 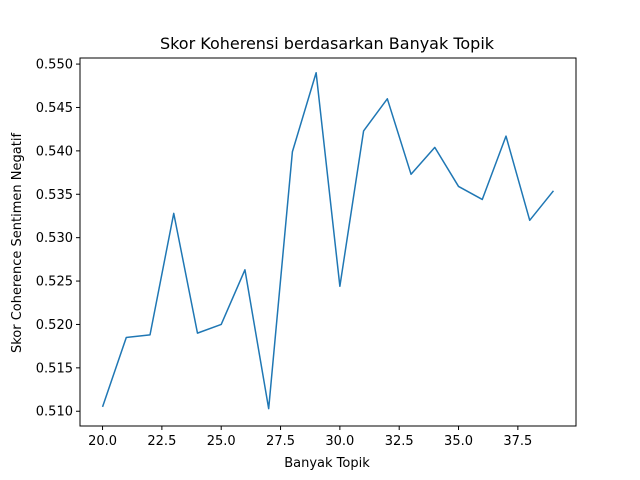 What do you see at coordinates (458, 441) in the screenshot?
I see `x-tick-label: 35.0` at bounding box center [458, 441].